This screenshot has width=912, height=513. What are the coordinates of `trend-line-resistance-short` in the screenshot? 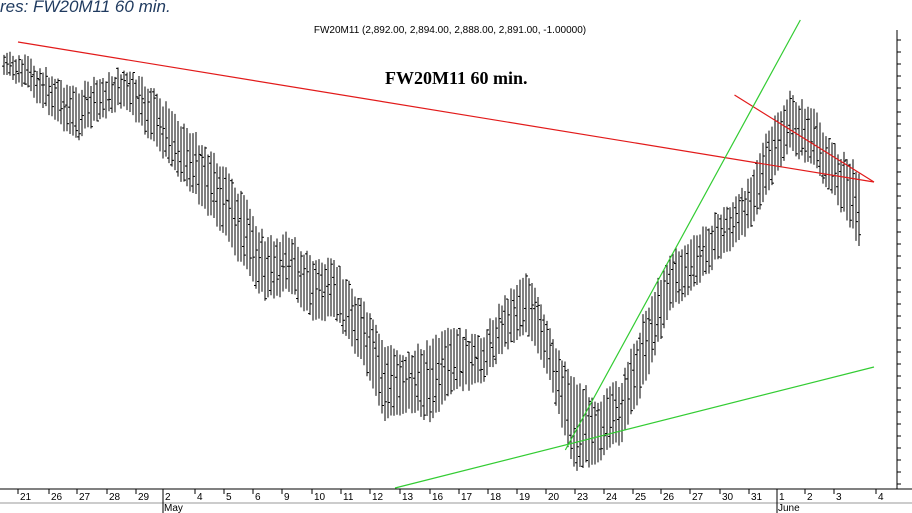 It's located at (804, 138).